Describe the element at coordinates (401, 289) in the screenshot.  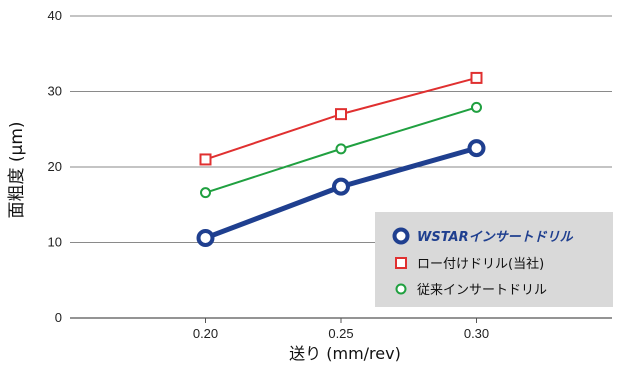
I see `legend-marker-conventional` at that location.